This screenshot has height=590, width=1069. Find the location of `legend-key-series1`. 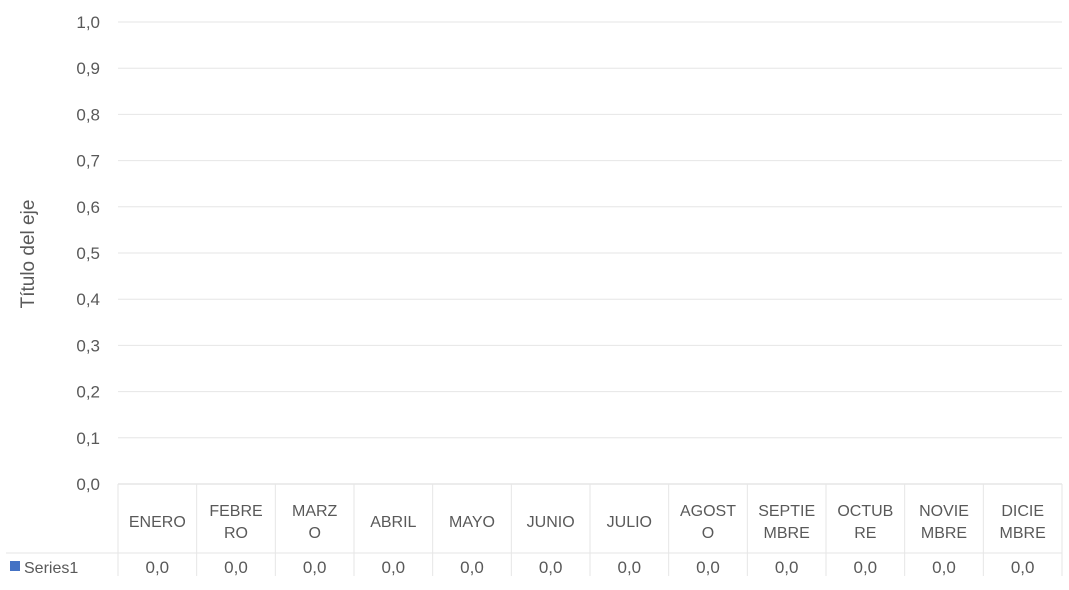

legend-key-series1 is located at coordinates (15, 566).